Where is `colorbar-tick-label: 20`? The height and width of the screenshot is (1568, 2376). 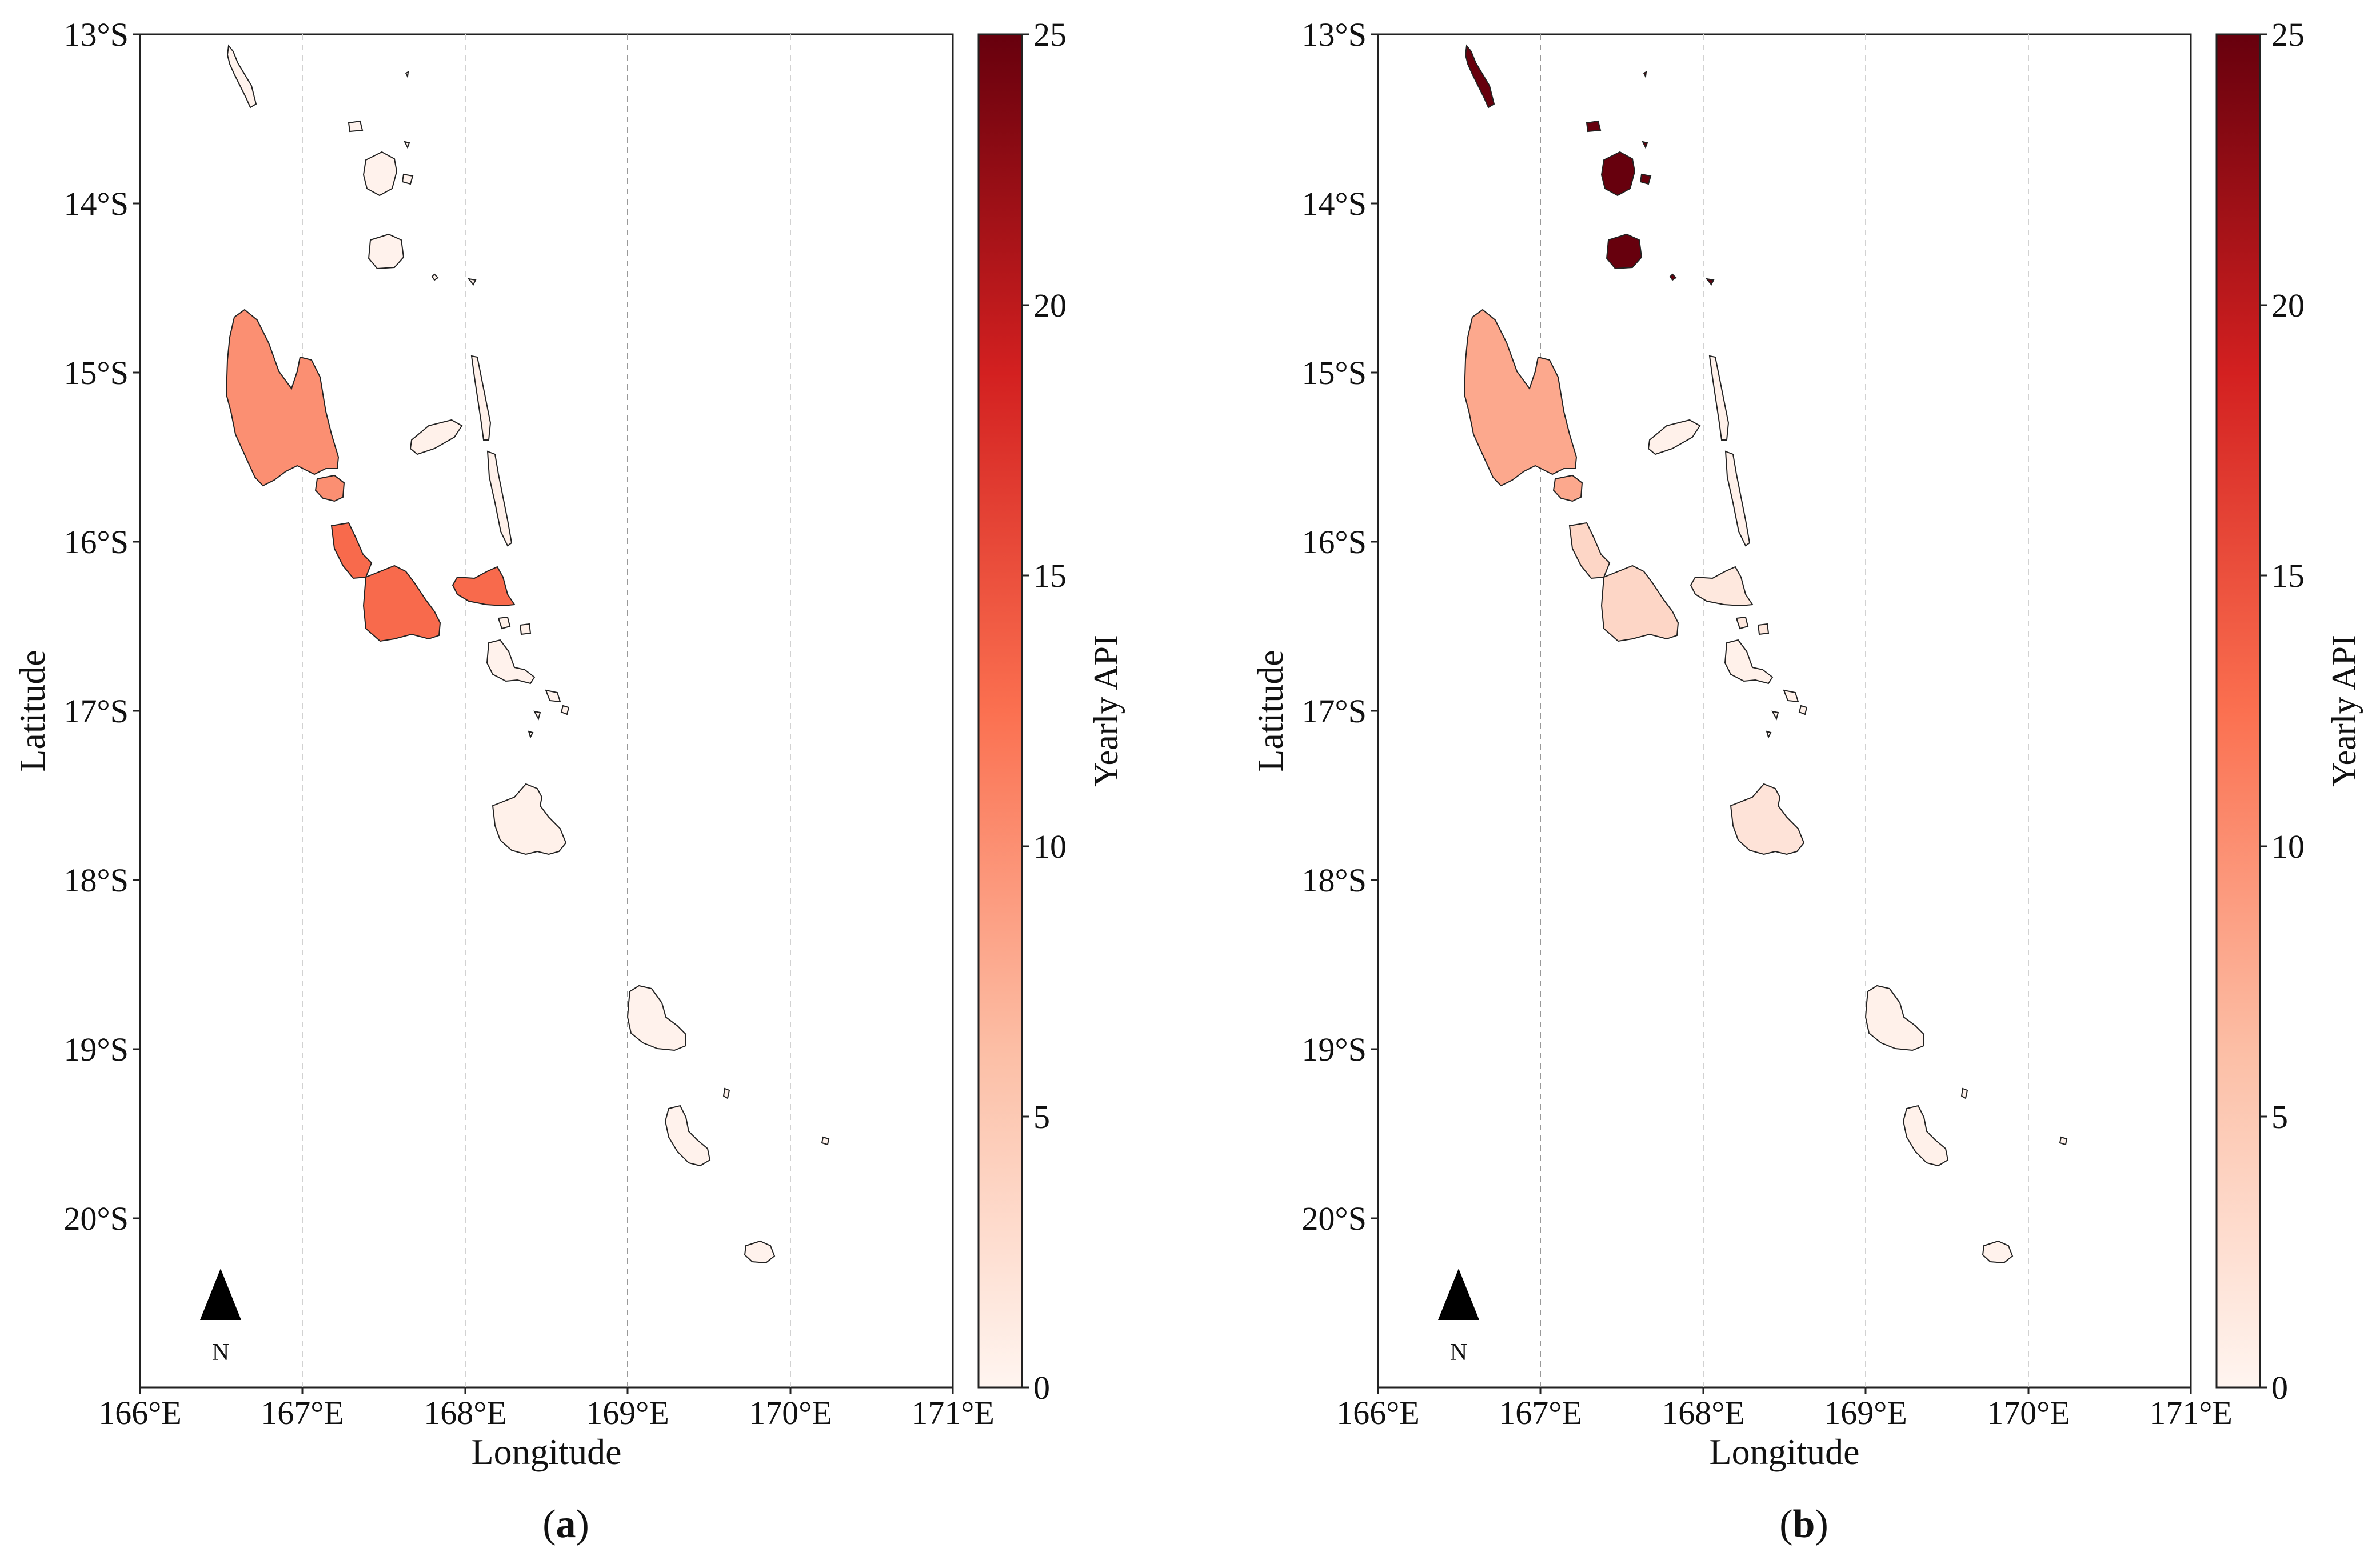
colorbar-tick-label: 20 is located at coordinates (2288, 305).